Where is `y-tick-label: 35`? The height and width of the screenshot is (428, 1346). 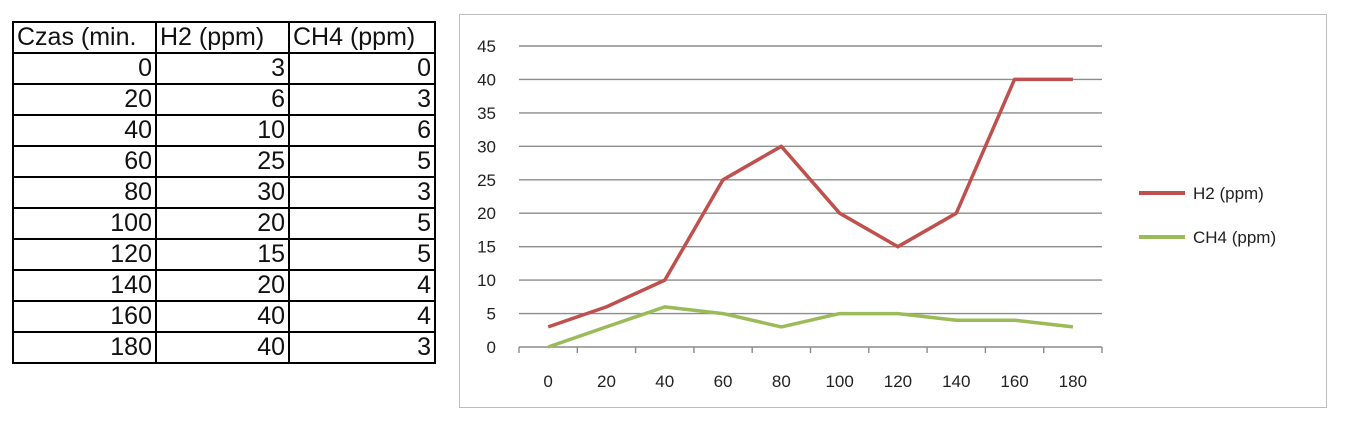
y-tick-label: 35 is located at coordinates (486, 113).